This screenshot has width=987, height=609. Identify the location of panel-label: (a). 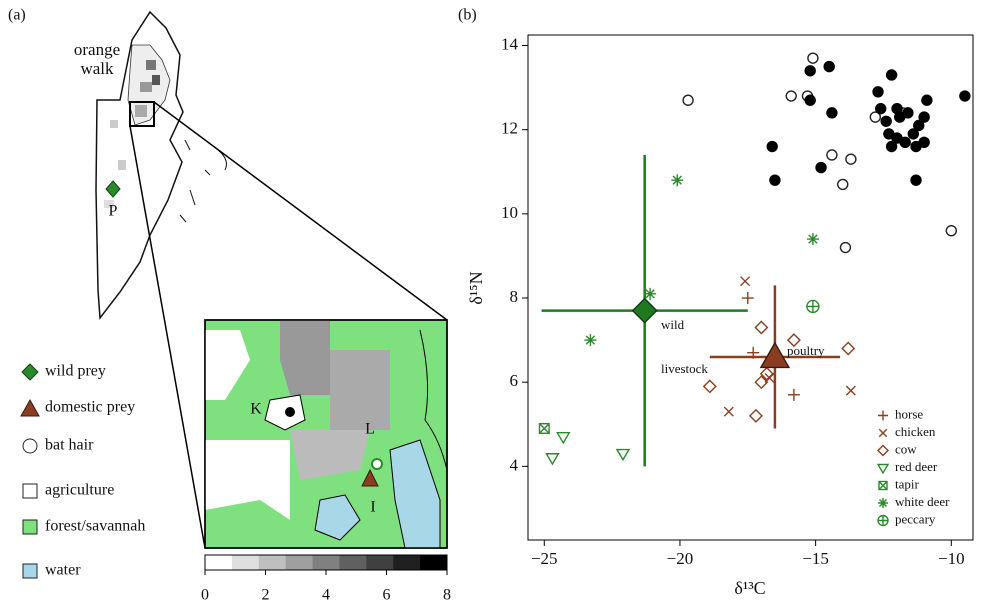
(17, 15).